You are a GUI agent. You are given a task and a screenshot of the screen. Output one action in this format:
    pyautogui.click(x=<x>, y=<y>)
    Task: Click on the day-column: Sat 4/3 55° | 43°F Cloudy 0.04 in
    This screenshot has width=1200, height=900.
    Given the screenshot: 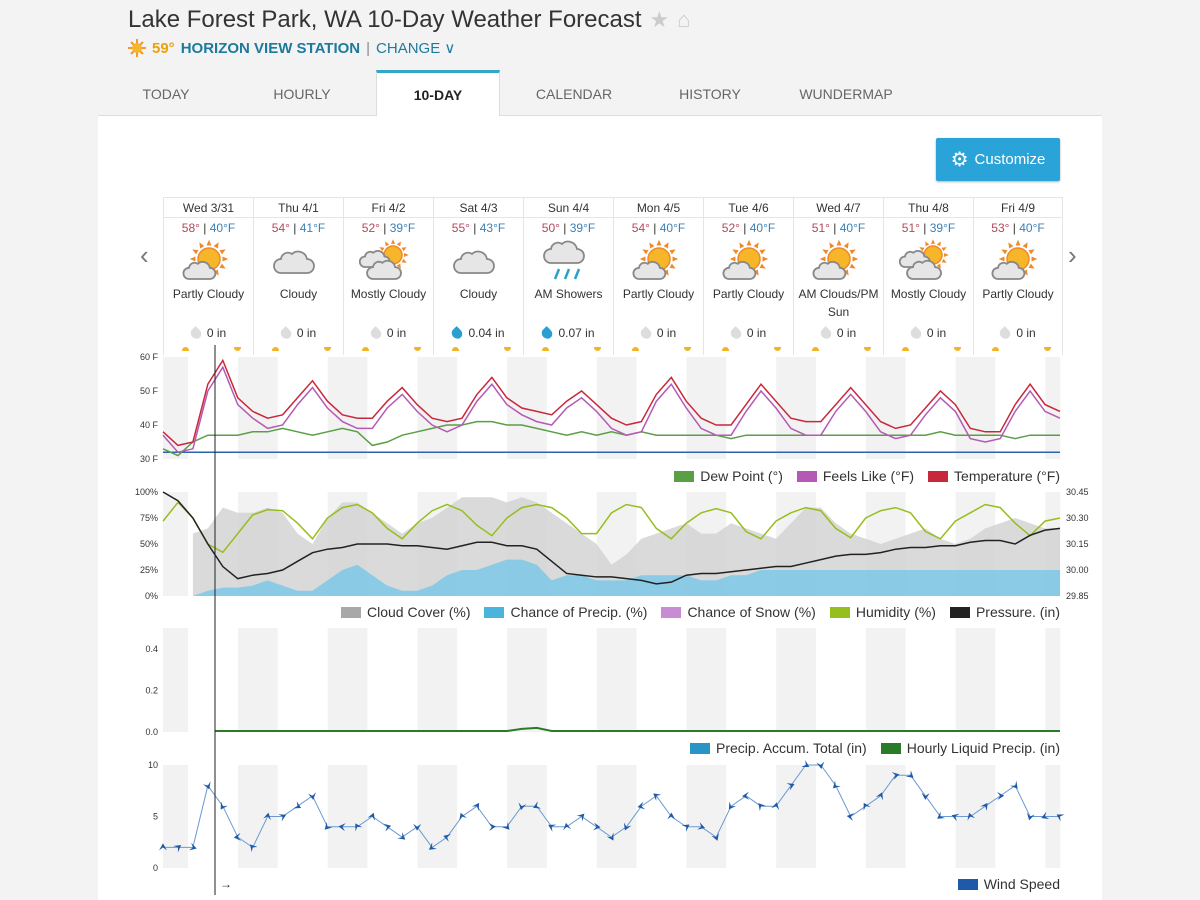 What is the action you would take?
    pyautogui.click(x=478, y=276)
    